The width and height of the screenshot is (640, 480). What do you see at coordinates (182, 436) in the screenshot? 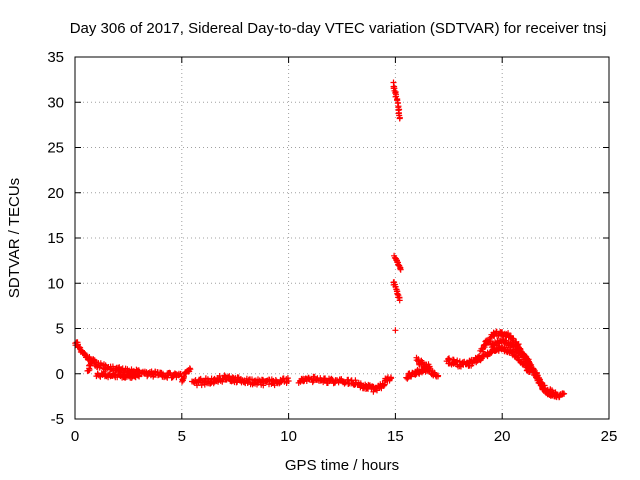
I see `x-tick-label: 5` at bounding box center [182, 436].